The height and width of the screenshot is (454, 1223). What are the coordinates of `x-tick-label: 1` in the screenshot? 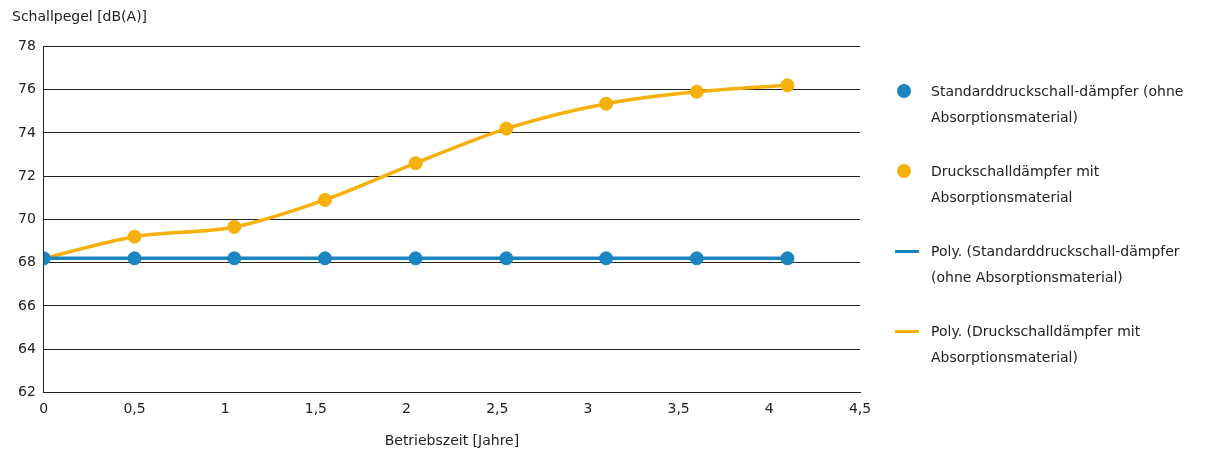 It's located at (225, 408).